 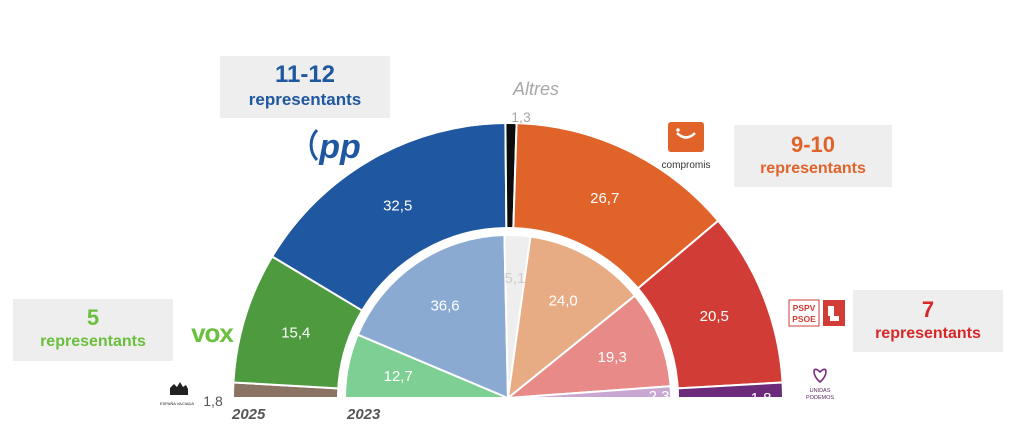 What do you see at coordinates (177, 403) in the screenshot?
I see `svg-text: ESPAÑA VACIADA` at bounding box center [177, 403].